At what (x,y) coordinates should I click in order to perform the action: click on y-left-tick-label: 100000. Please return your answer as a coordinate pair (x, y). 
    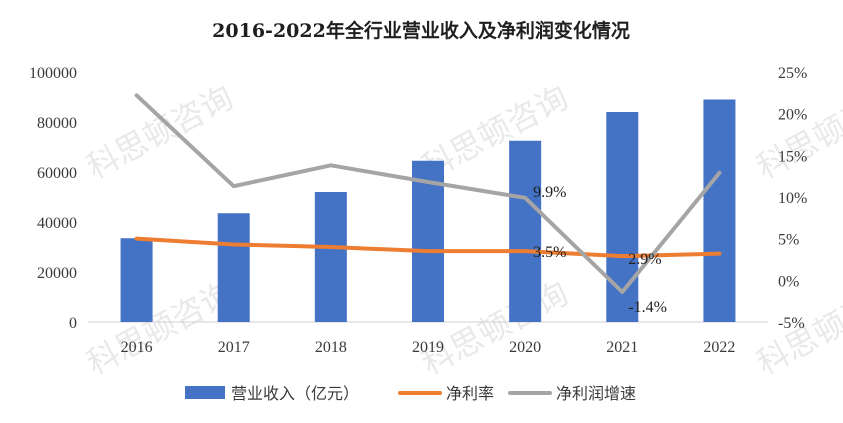
    Looking at the image, I should click on (53, 73).